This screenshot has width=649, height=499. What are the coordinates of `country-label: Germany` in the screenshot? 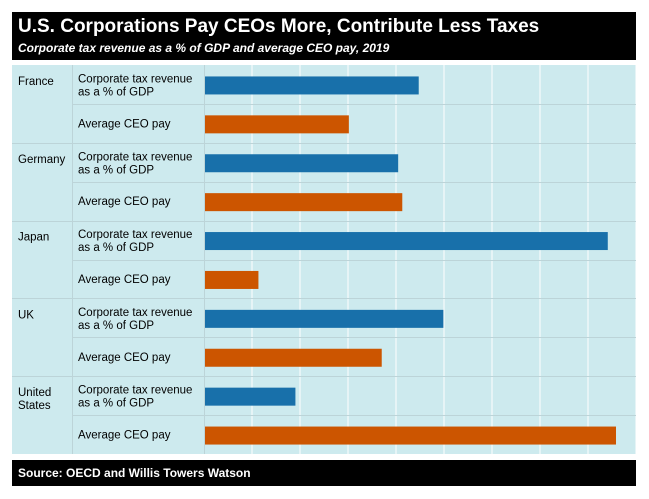 It's located at (42, 160).